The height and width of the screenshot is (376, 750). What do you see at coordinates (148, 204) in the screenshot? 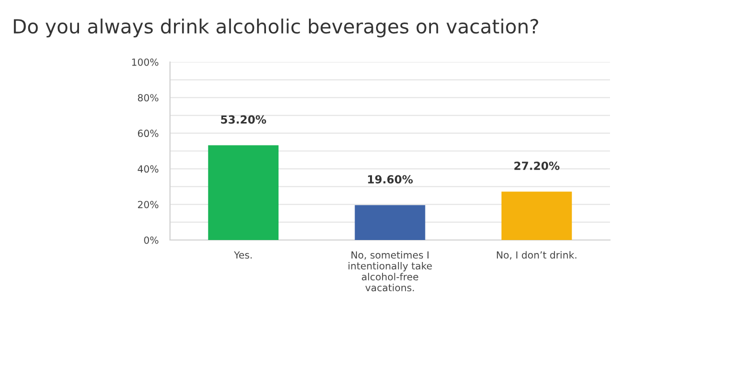
I see `y-tick-label: 20%` at bounding box center [148, 204].